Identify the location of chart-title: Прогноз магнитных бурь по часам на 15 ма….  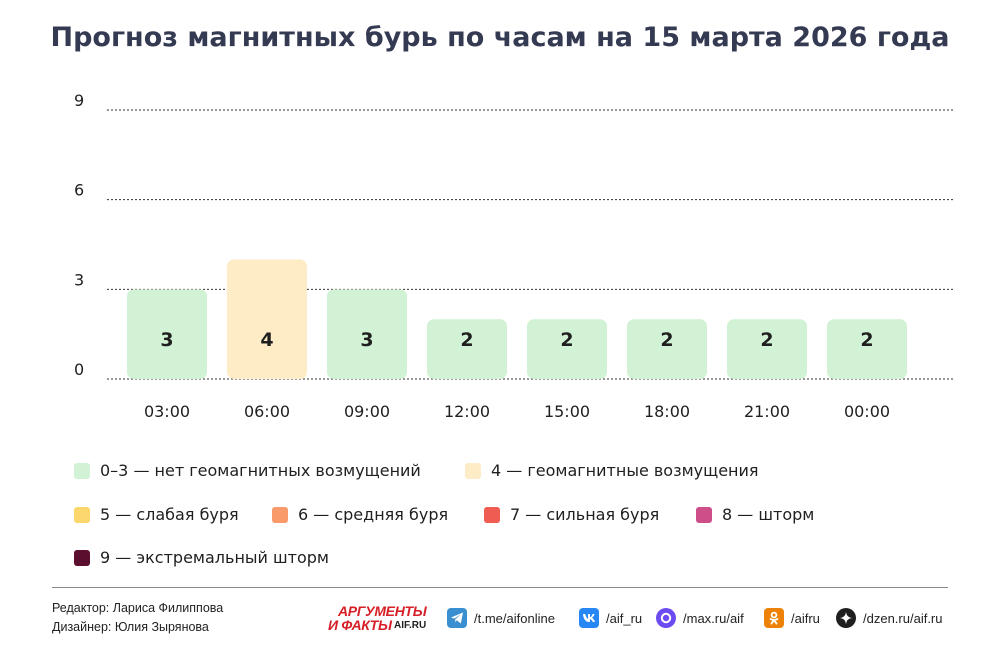
(500, 37).